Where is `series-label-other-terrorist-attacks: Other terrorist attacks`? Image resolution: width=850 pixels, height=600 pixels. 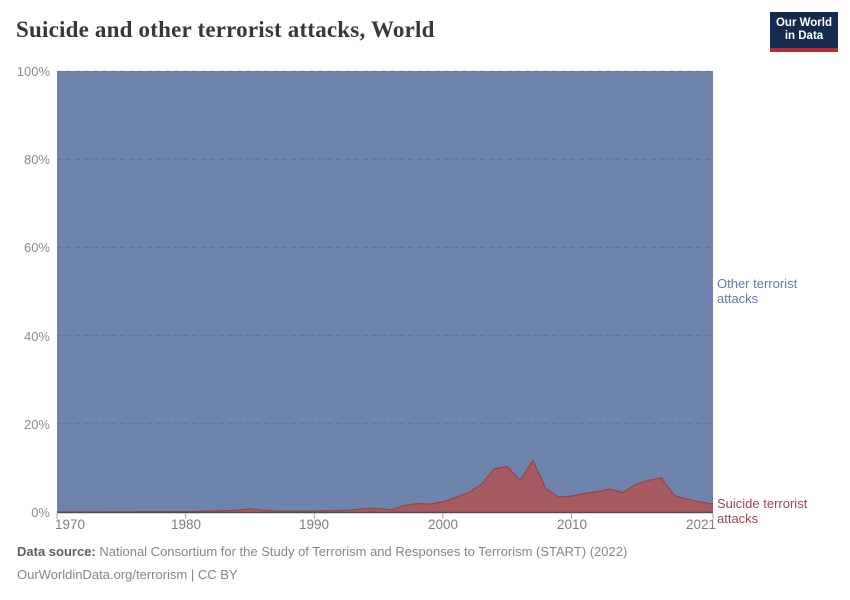
series-label-other-terrorist-attacks: Other terrorist attacks is located at coordinates (757, 291).